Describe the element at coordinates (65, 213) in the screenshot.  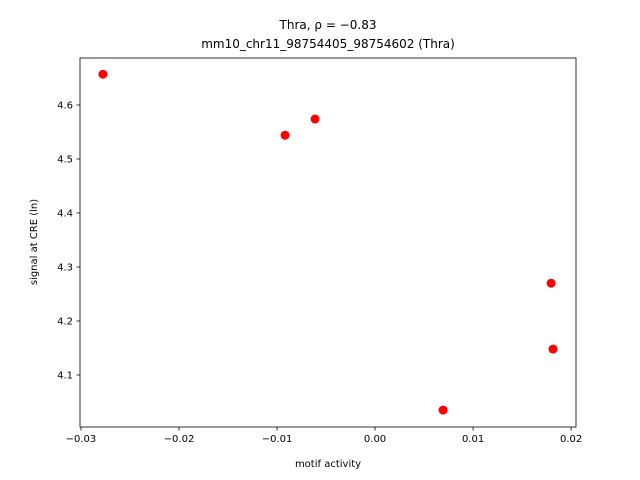
I see `y-tick-label: 4.4` at that location.